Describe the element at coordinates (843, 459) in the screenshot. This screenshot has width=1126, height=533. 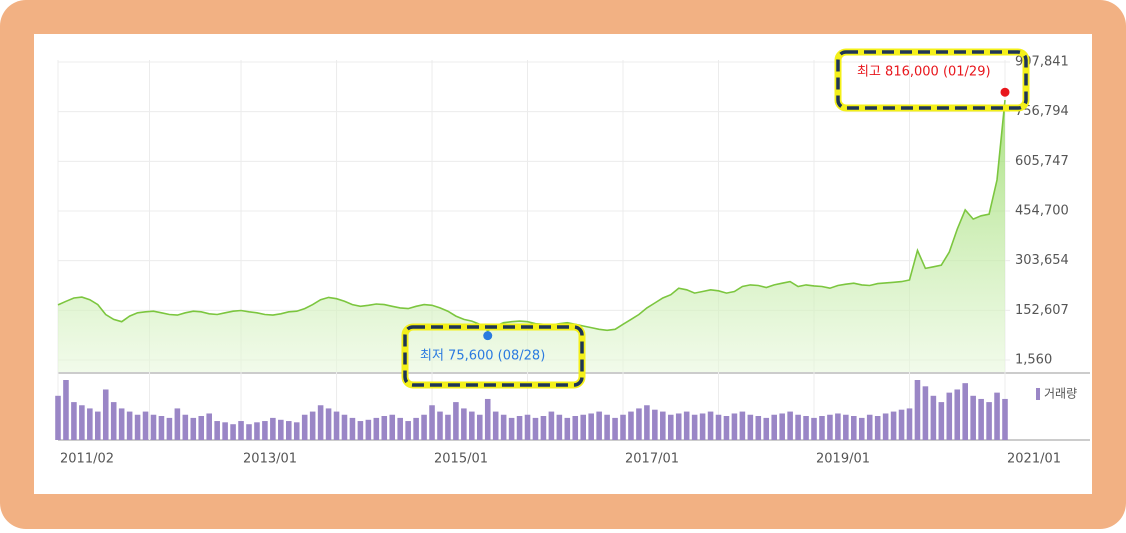
I see `x-tick-label: 2019/01` at that location.